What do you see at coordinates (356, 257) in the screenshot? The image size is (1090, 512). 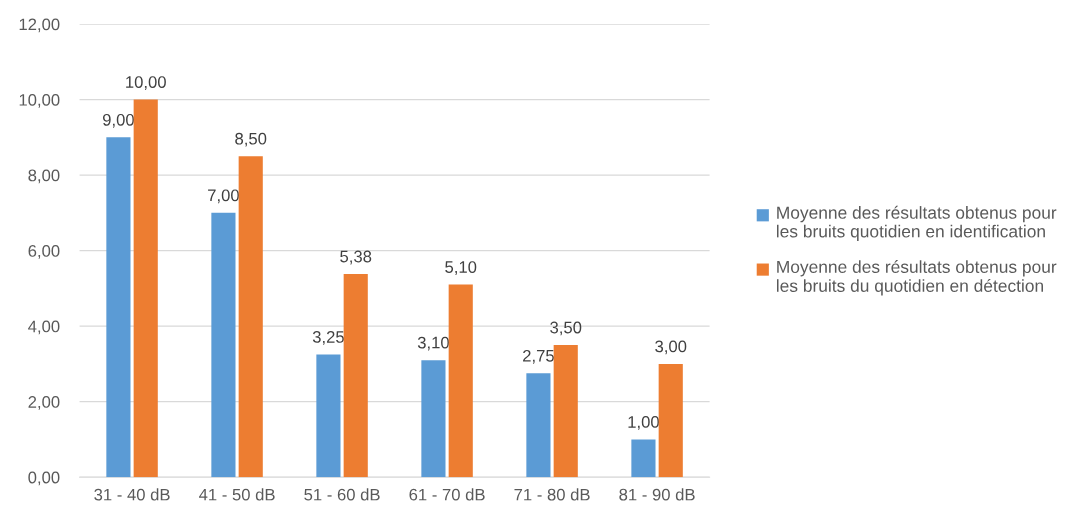 I see `data-label: 5,38` at bounding box center [356, 257].